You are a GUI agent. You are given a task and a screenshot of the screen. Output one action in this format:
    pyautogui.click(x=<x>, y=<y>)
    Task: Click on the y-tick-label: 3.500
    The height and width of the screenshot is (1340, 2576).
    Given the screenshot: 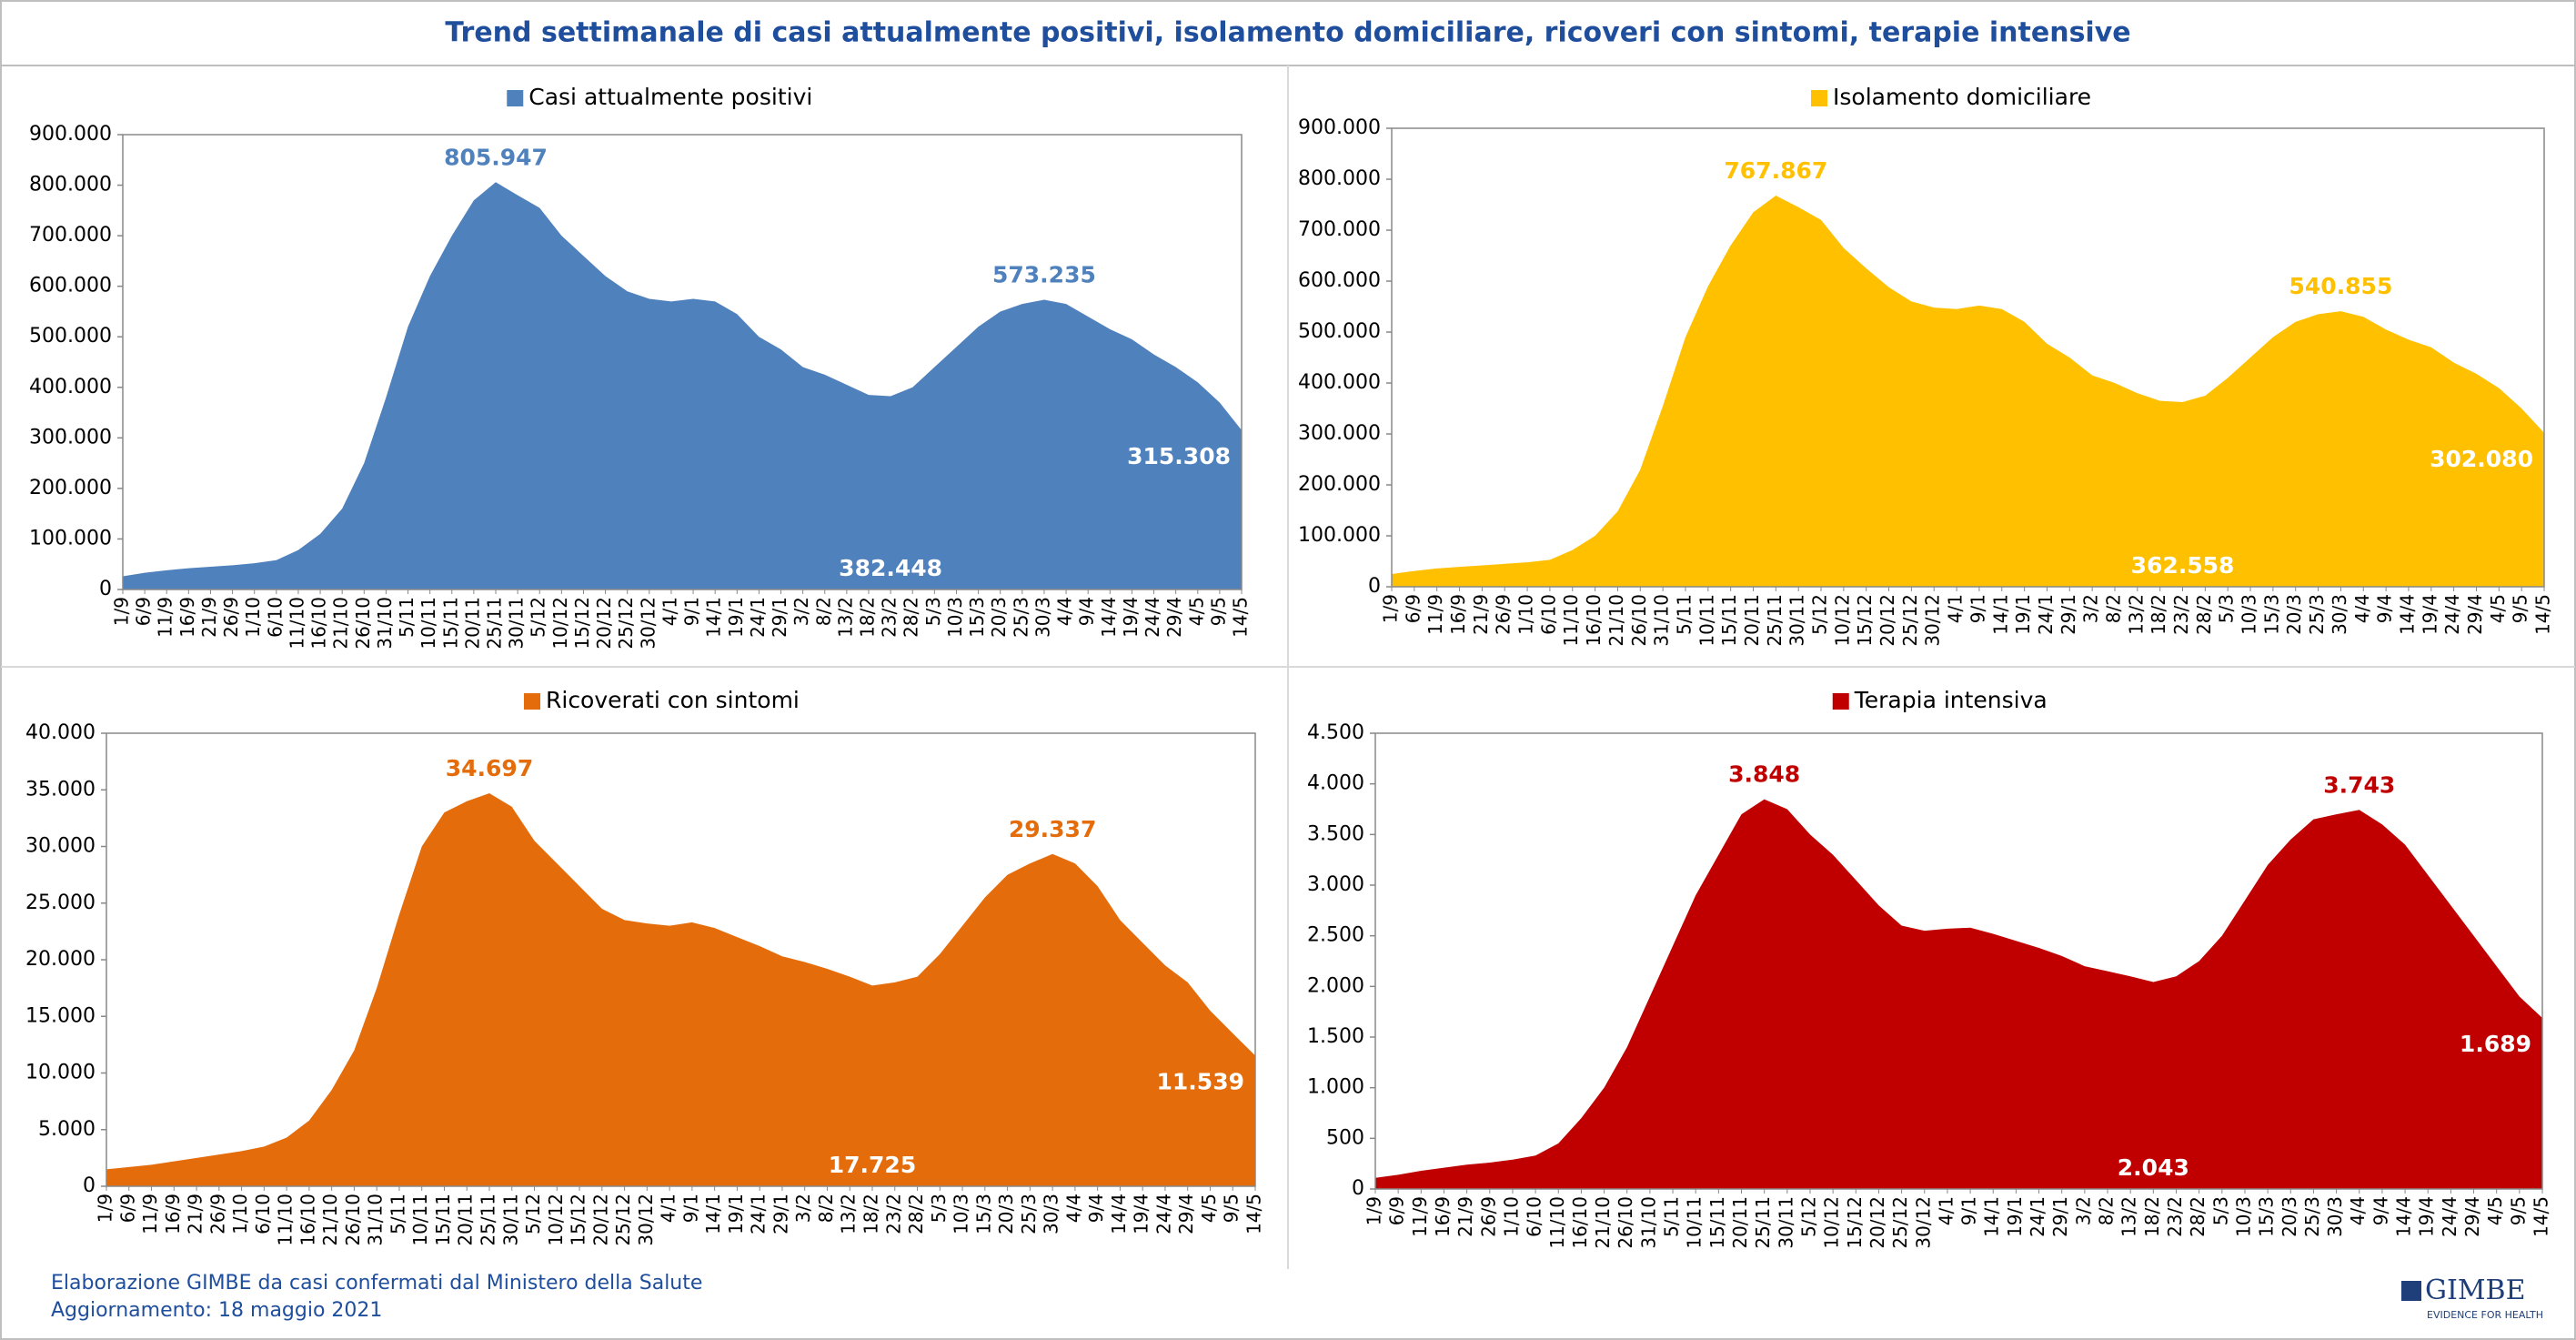 What is the action you would take?
    pyautogui.click(x=1335, y=833)
    